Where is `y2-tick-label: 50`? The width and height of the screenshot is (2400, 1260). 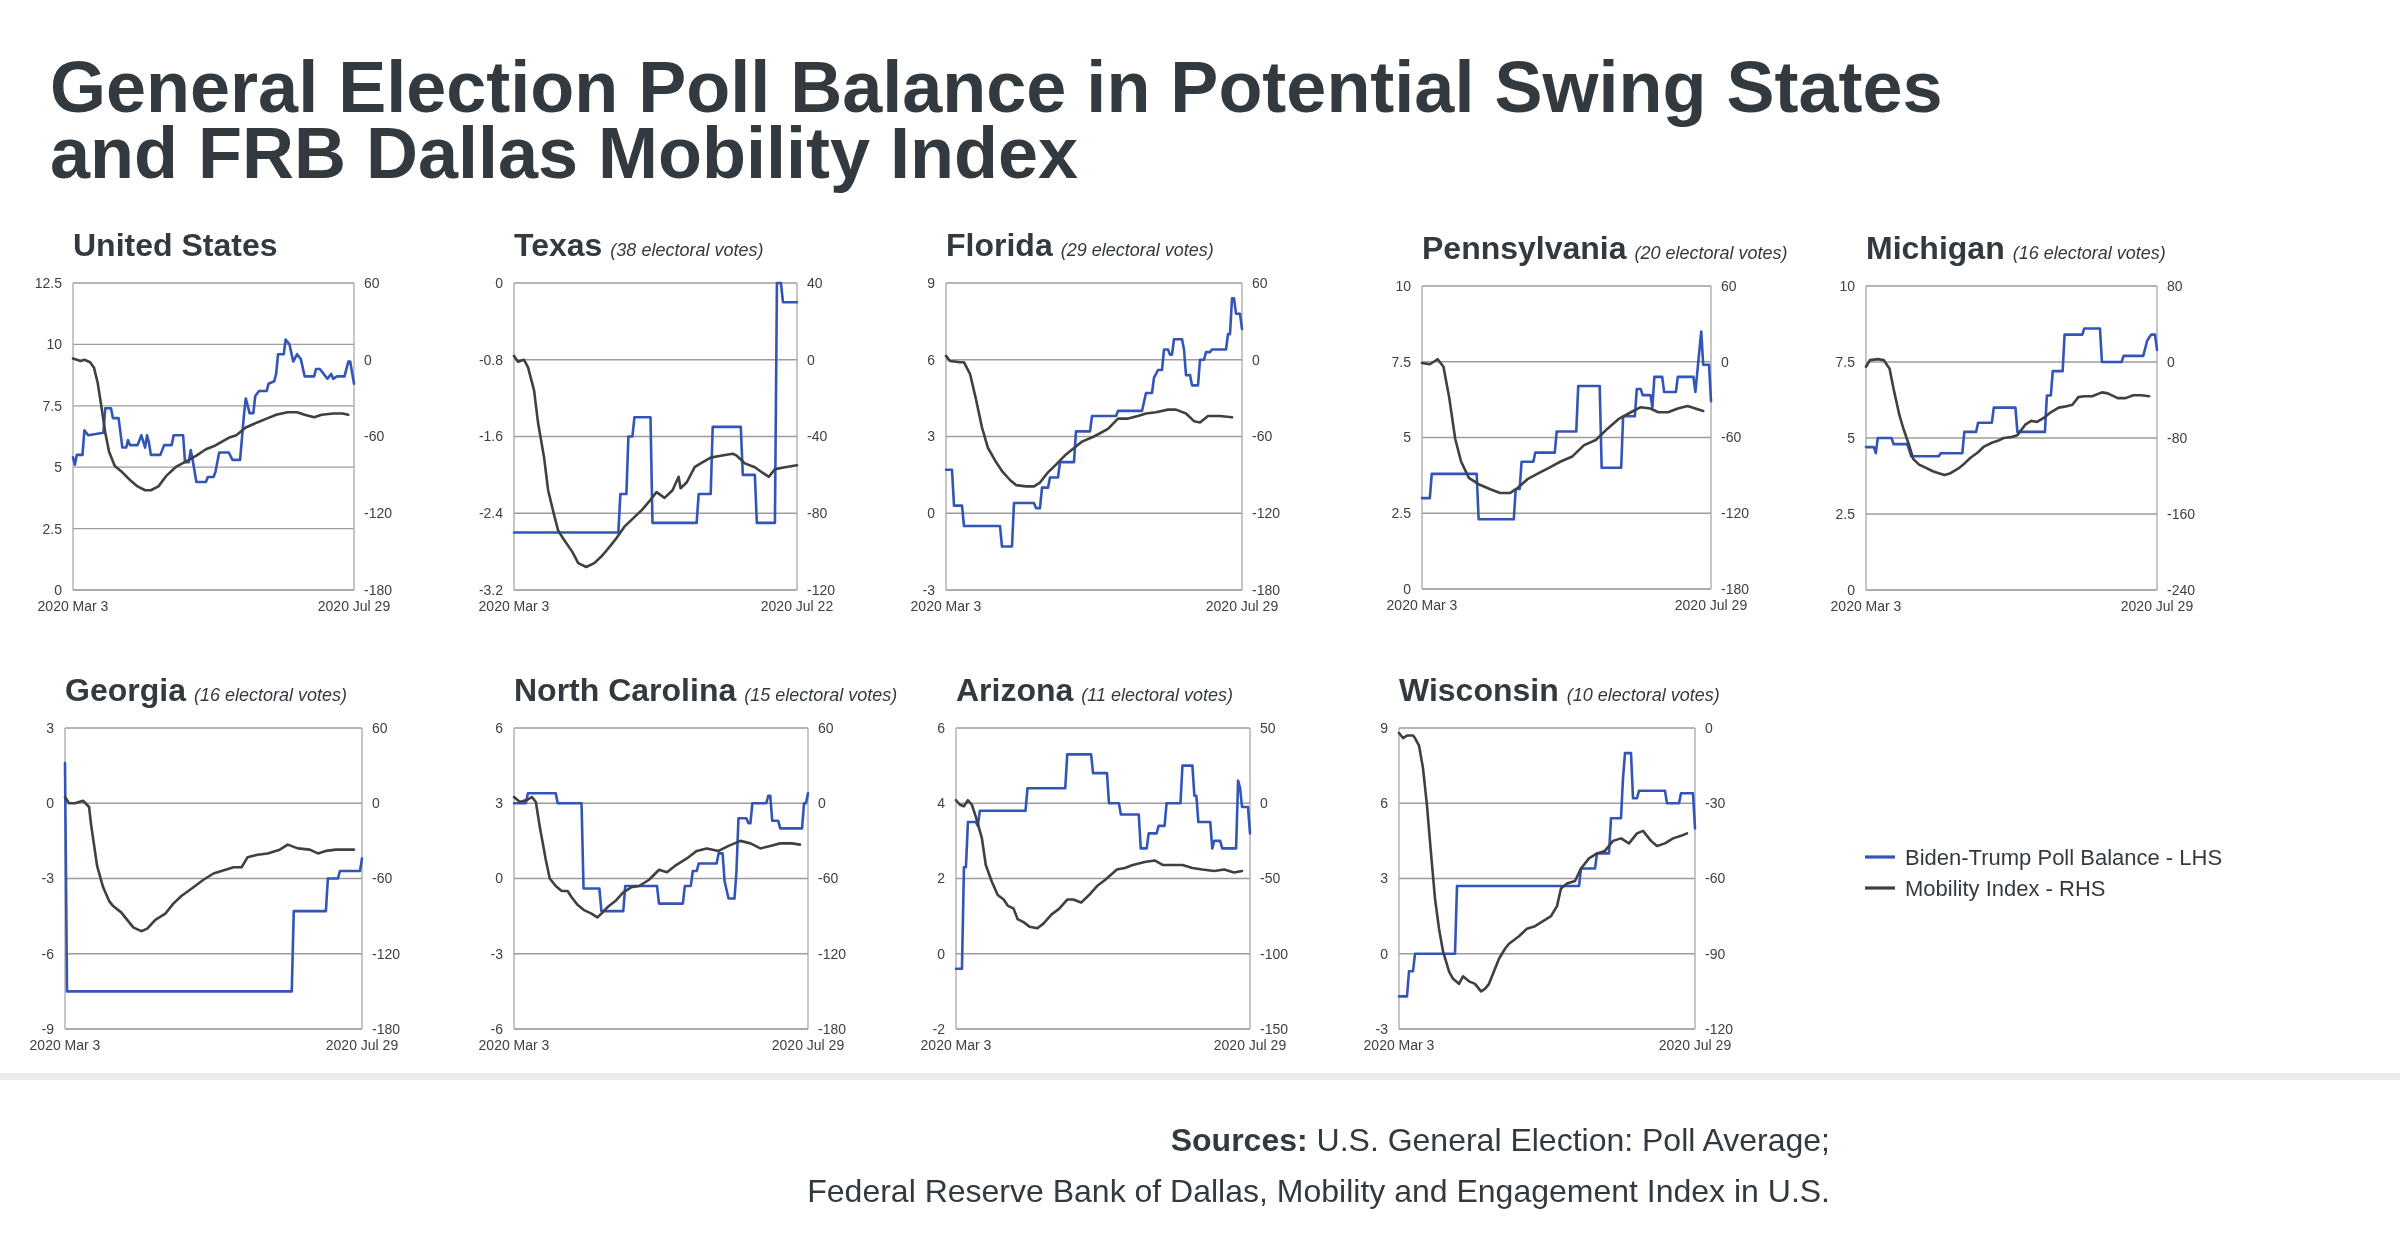 y2-tick-label: 50 is located at coordinates (1268, 727).